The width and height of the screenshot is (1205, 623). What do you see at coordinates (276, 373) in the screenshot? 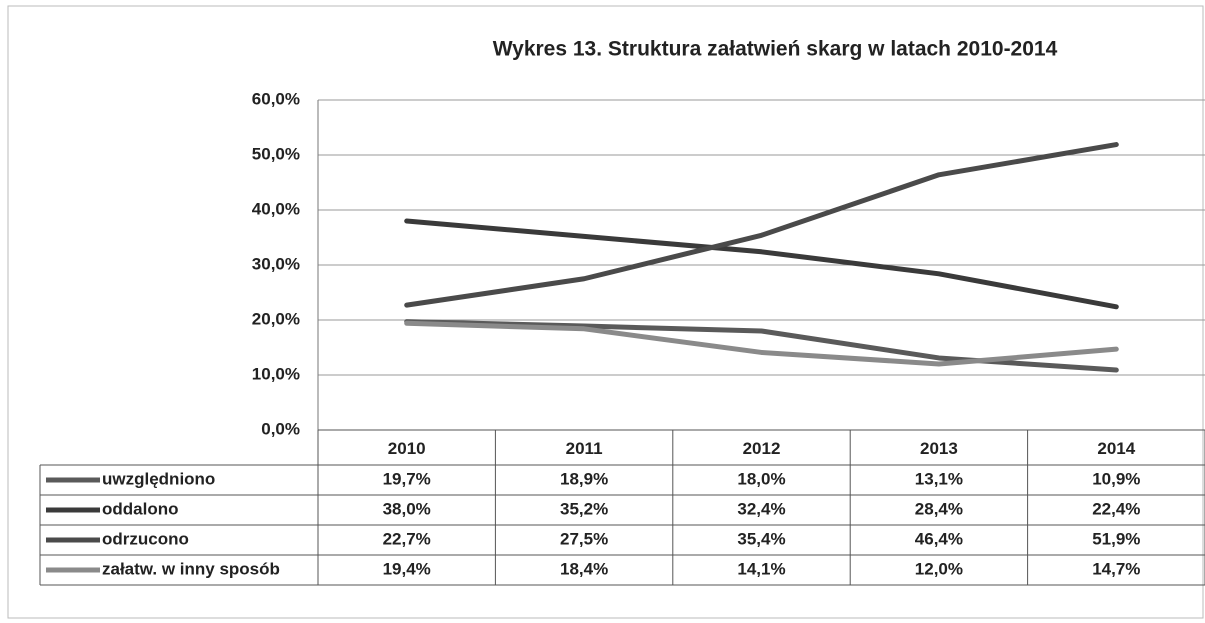
I see `y-tick-label: 10,0%` at bounding box center [276, 373].